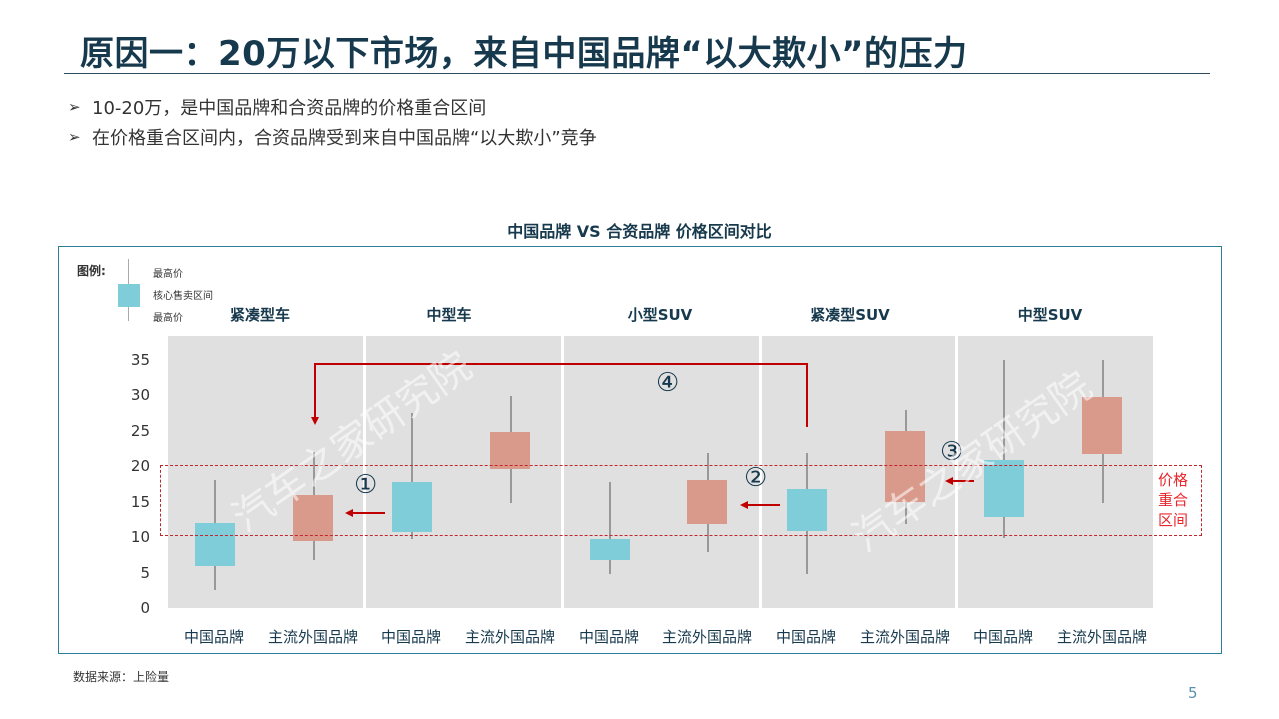 This screenshot has width=1279, height=719. I want to click on marker-3: ③, so click(952, 452).